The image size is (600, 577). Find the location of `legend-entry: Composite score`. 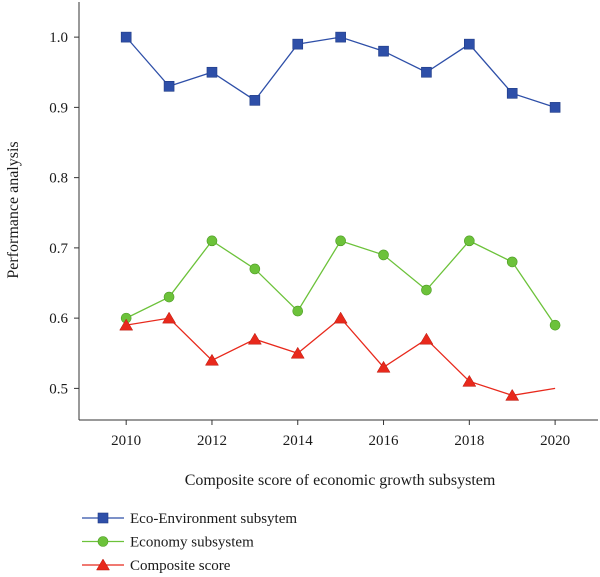

legend-entry: Composite score is located at coordinates (156, 566).